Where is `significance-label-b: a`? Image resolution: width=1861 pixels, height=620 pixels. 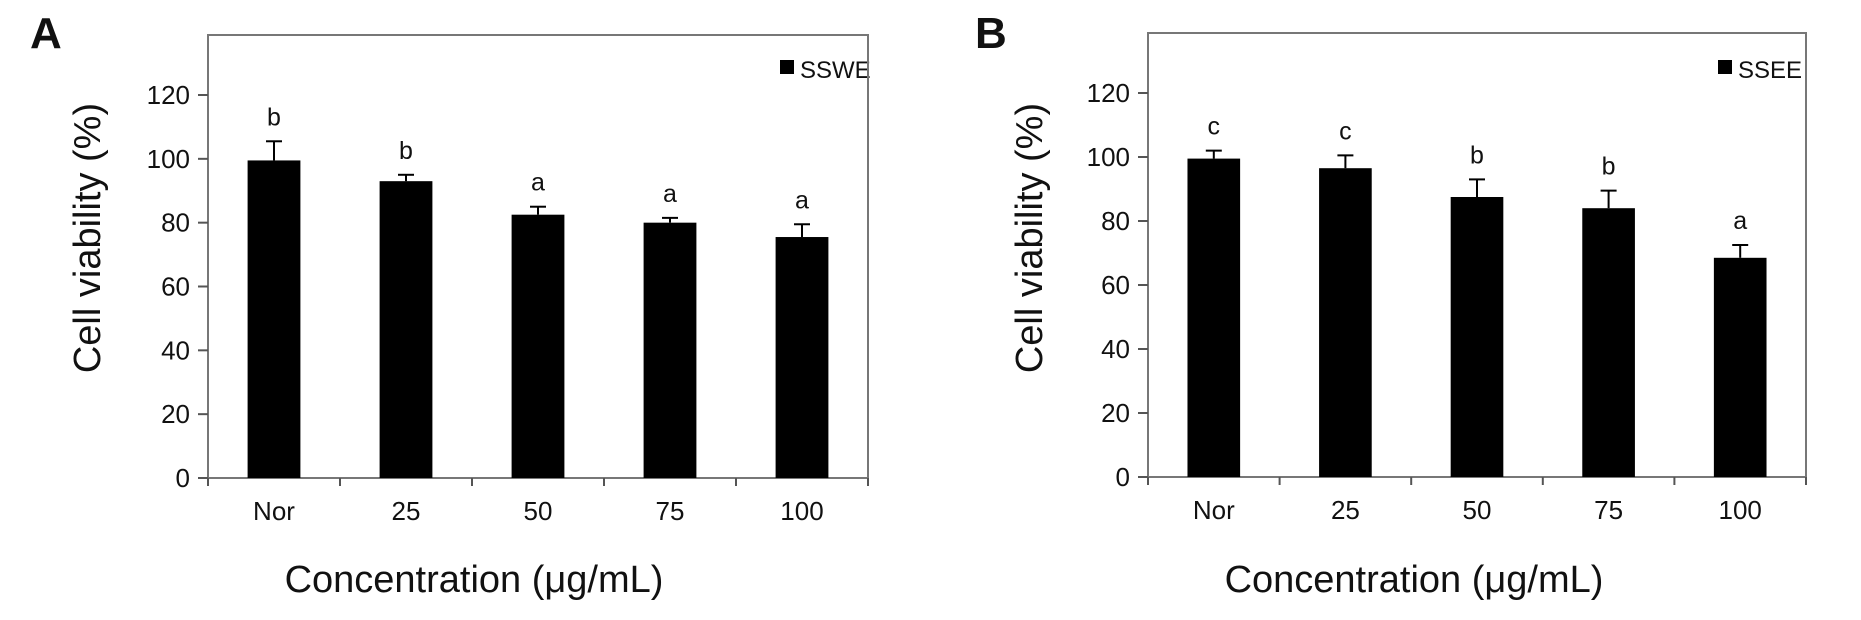
significance-label-b: a is located at coordinates (1740, 221).